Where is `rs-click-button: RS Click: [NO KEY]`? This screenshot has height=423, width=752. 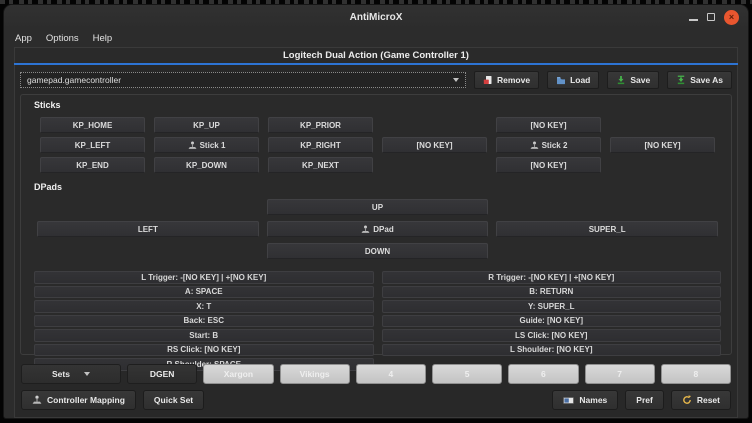 rs-click-button: RS Click: [NO KEY] is located at coordinates (204, 349).